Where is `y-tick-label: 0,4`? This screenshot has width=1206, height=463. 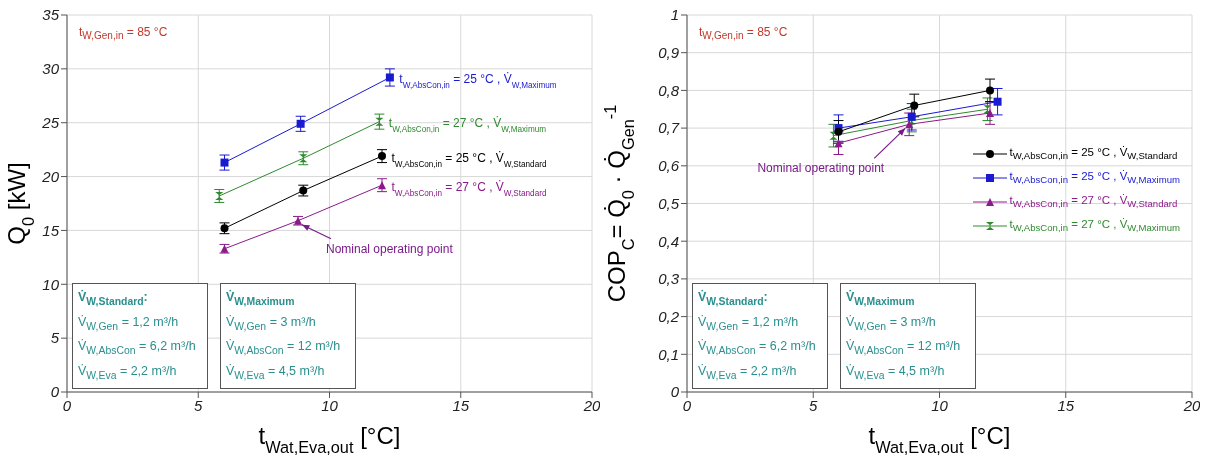 y-tick-label: 0,4 is located at coordinates (668, 241).